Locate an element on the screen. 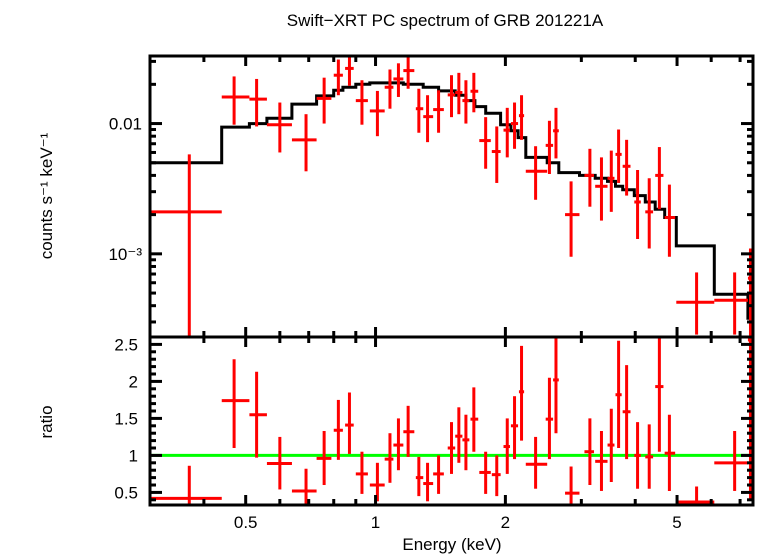 Image resolution: width=758 pixels, height=556 pixels. y-tick-label: 0.5 is located at coordinates (126, 492).